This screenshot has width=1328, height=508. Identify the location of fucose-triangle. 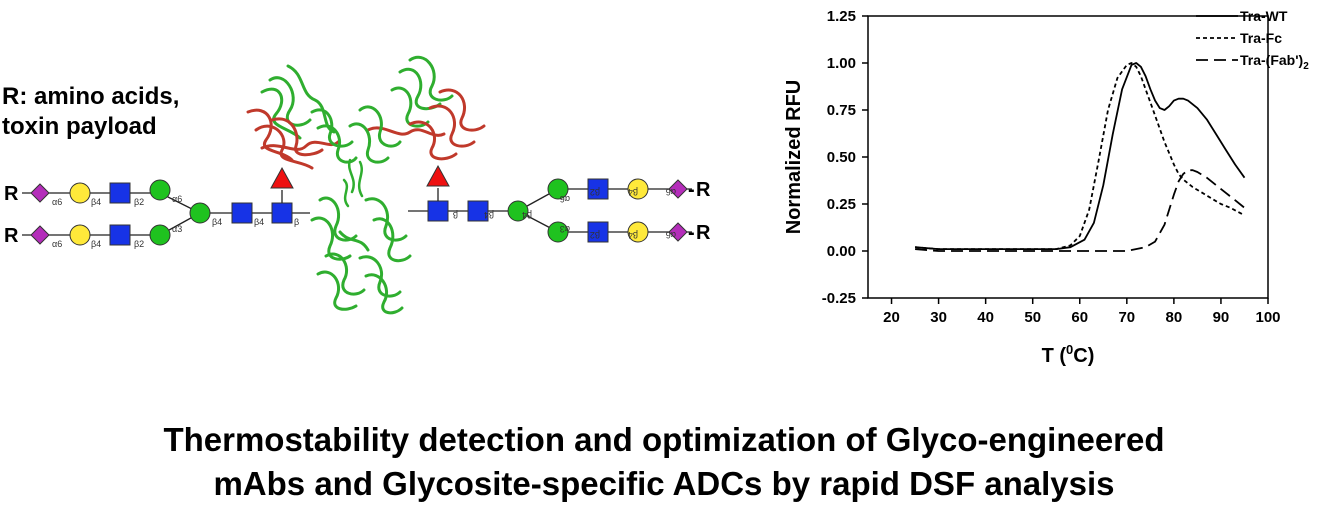
(282, 177).